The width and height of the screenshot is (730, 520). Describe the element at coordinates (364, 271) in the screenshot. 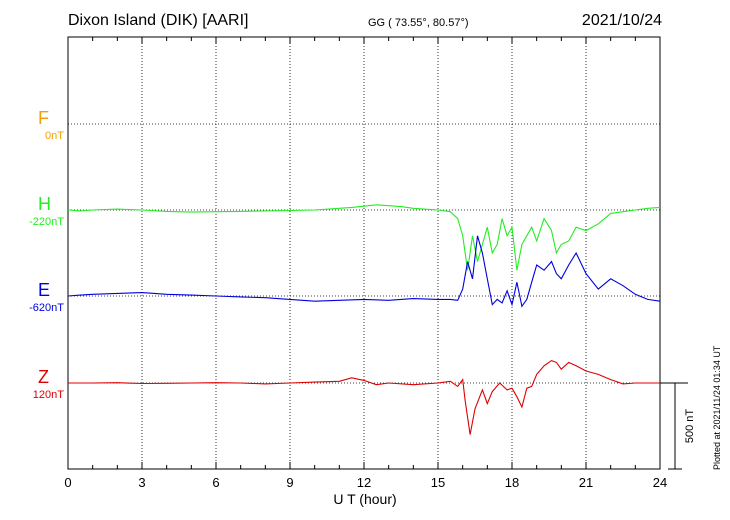

I see `trace-e` at that location.